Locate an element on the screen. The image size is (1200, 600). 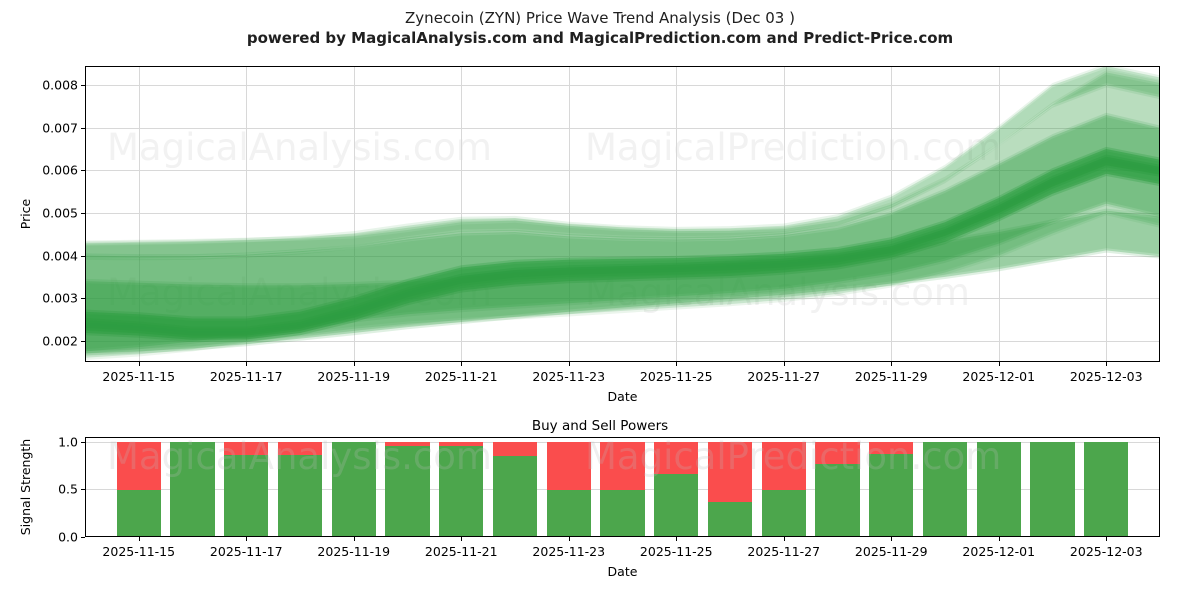
price-ytick-label: 0.004 is located at coordinates (60, 256).